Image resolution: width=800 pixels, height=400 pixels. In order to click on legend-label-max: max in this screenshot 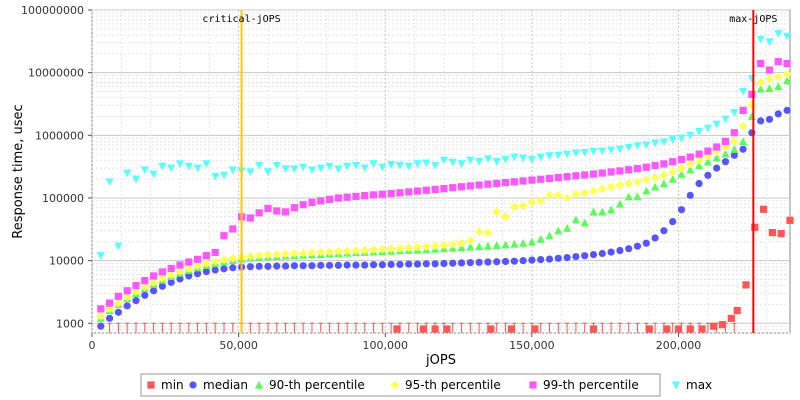, I will do `click(699, 385)`.